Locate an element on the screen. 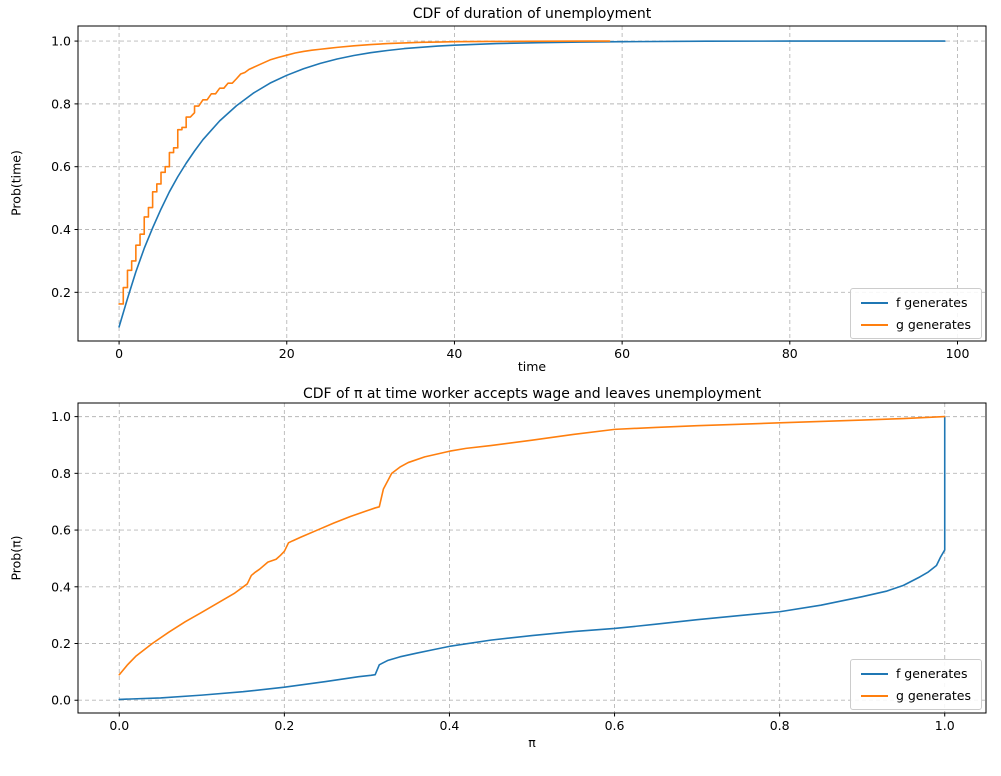 The height and width of the screenshot is (776, 1001). x-axis-label-bottom: π is located at coordinates (532, 742).